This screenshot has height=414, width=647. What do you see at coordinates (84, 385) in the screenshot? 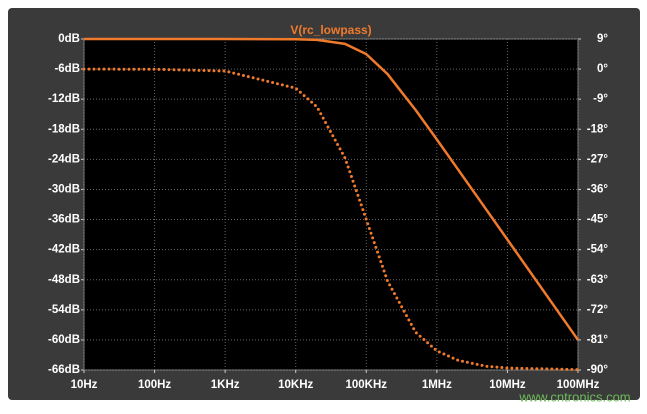
I see `x-tick-label: 10Hz` at bounding box center [84, 385].